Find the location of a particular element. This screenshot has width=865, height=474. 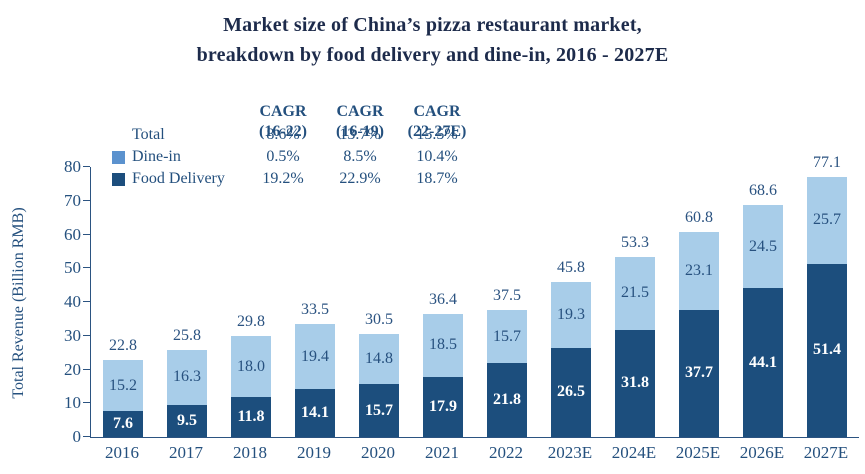

x-axis-label-2027e: 2027E is located at coordinates (826, 452).